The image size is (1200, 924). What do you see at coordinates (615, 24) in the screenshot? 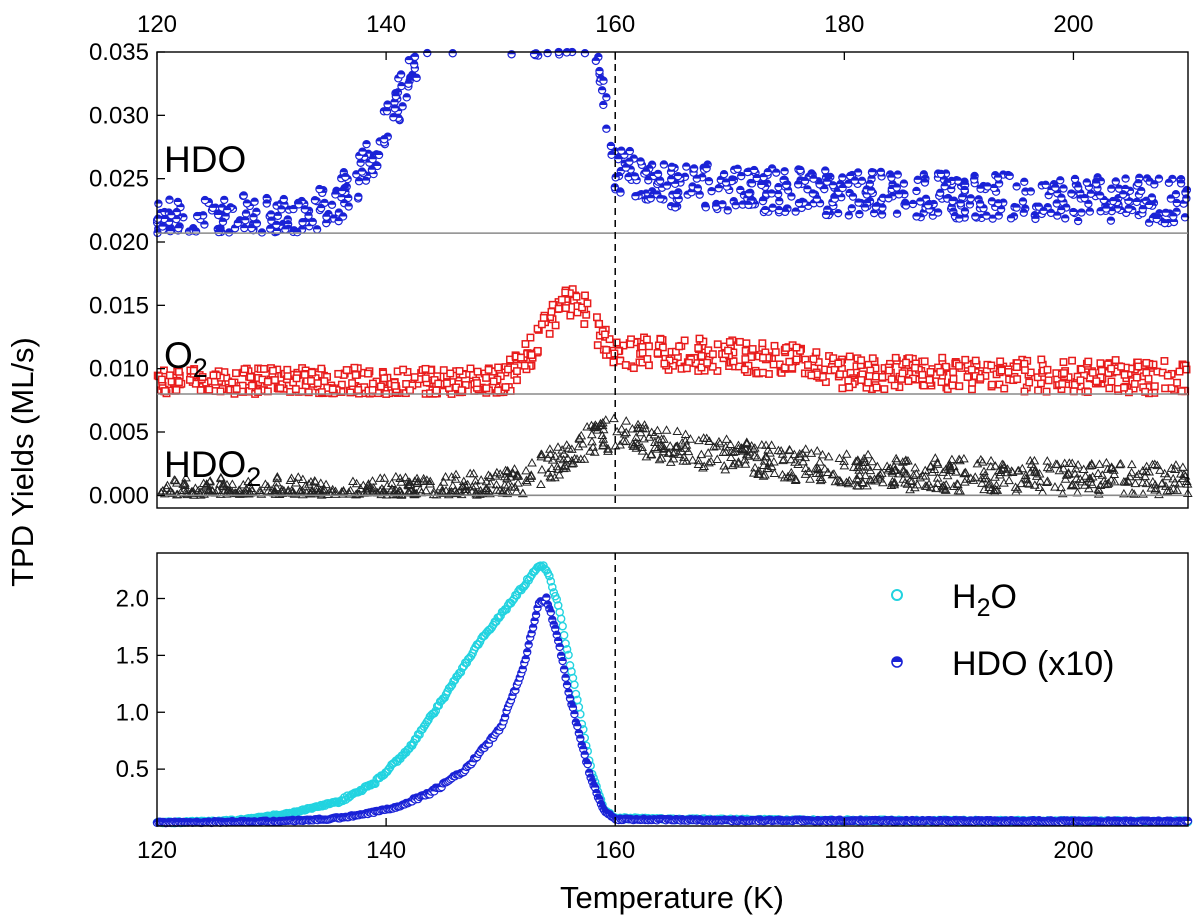
I see `x-tick-label-top: 160` at bounding box center [615, 24].